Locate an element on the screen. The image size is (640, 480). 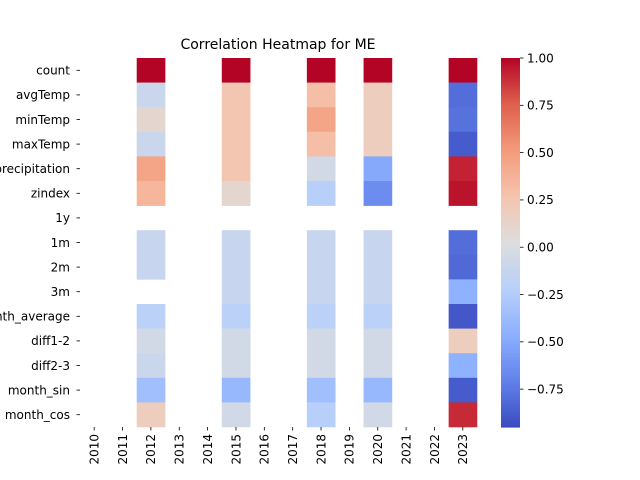
x-tick-label: 2021 is located at coordinates (406, 449).